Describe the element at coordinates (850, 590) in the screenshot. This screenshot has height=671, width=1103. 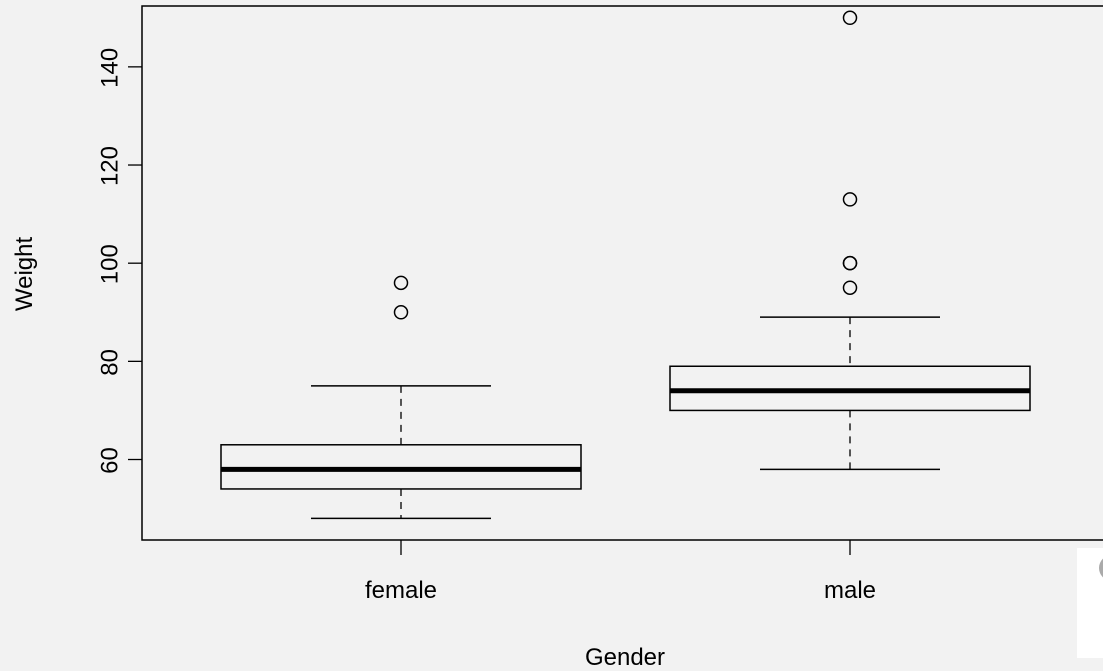
I see `x-tick-label: male` at that location.